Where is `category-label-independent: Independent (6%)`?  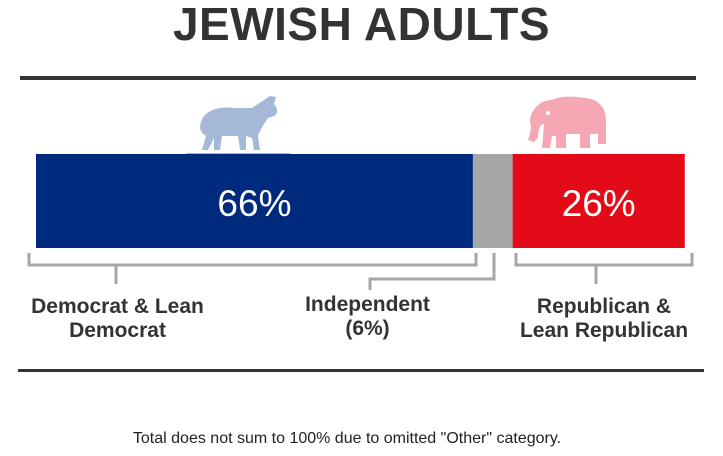
category-label-independent: Independent (6%) is located at coordinates (367, 317).